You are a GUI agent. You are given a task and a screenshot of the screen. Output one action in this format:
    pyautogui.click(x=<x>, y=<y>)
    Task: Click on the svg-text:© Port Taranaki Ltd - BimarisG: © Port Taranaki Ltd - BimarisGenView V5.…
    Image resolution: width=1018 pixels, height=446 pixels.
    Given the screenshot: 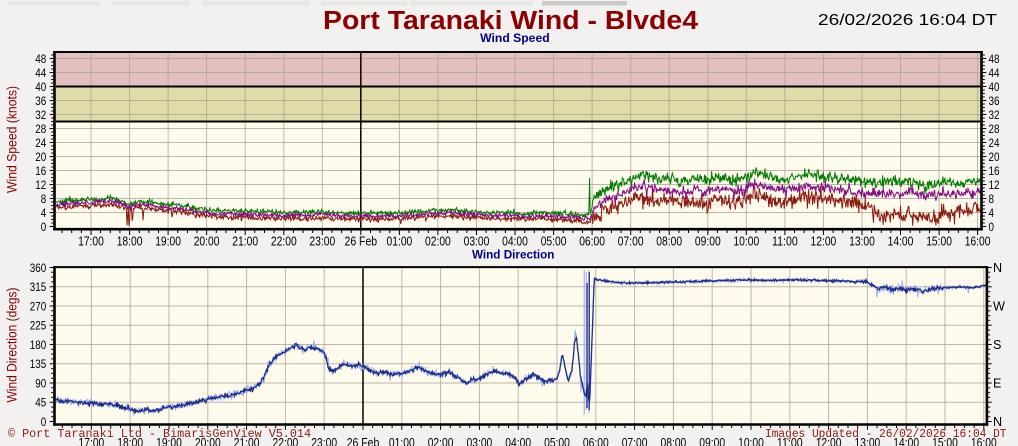 What is the action you would take?
    pyautogui.click(x=159, y=434)
    